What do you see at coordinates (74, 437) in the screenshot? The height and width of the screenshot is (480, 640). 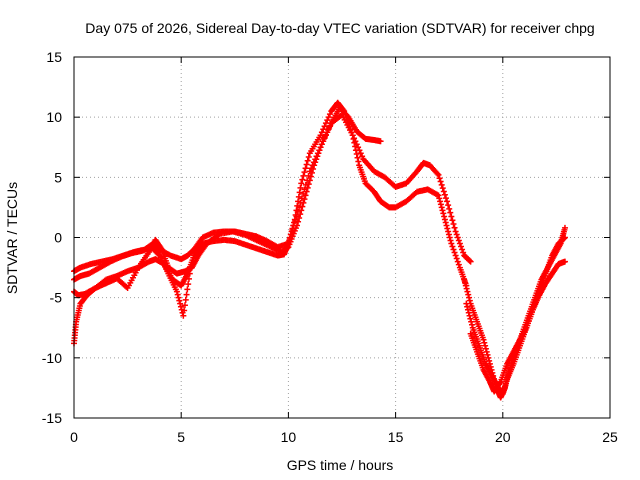 I see `x-tick-label: 0` at bounding box center [74, 437].